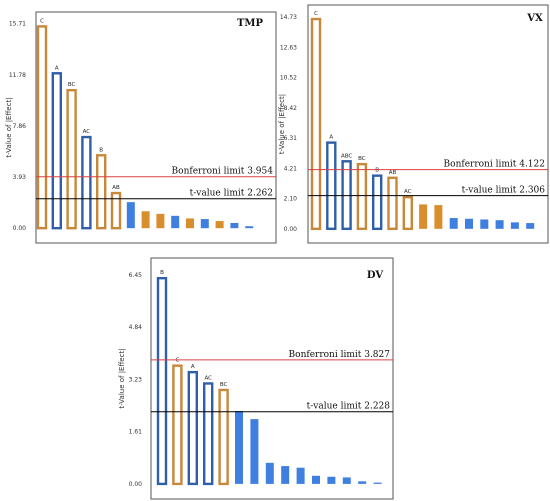 Image resolution: width=550 pixels, height=501 pixels. Describe the element at coordinates (20, 126) in the screenshot. I see `y-tick-label: 7.86` at that location.